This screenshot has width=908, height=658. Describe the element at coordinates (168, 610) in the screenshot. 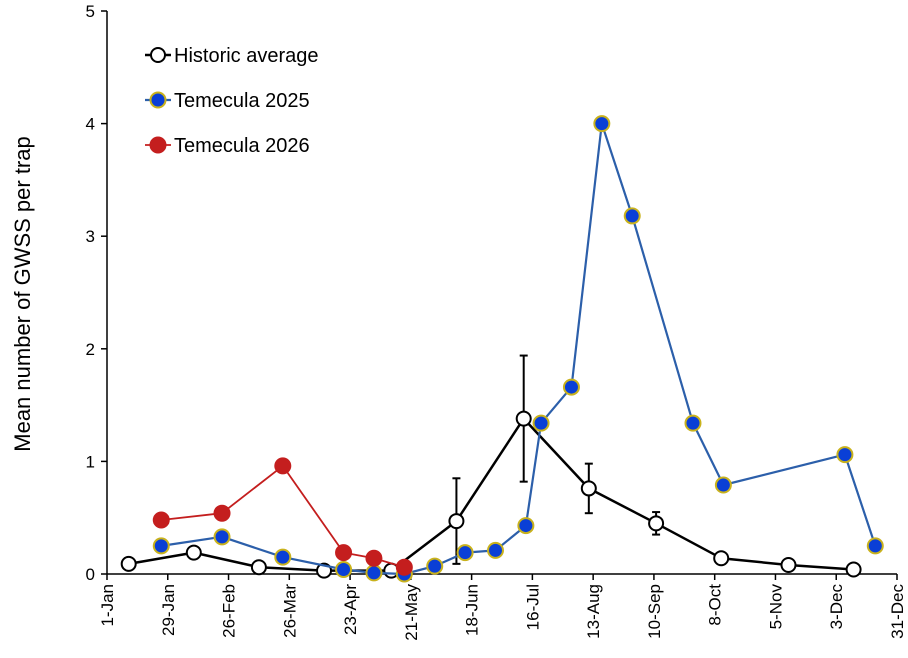

I see `x-tick-label: 29-Jan` at that location.